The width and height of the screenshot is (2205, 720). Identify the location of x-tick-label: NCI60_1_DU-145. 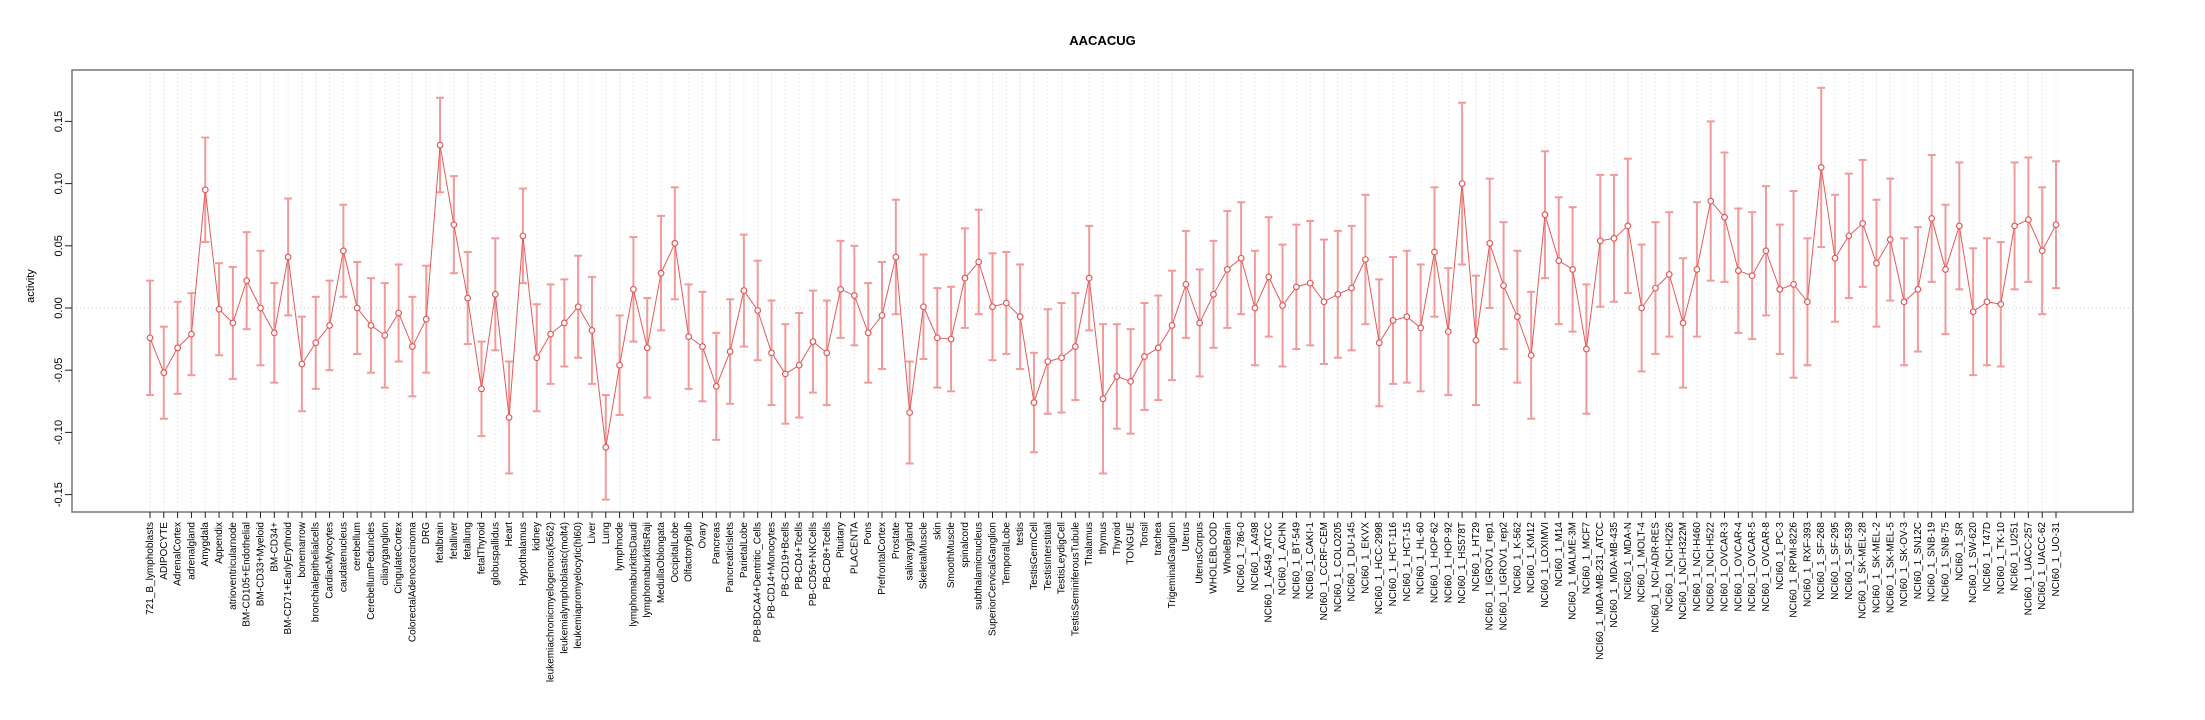
(1352, 562).